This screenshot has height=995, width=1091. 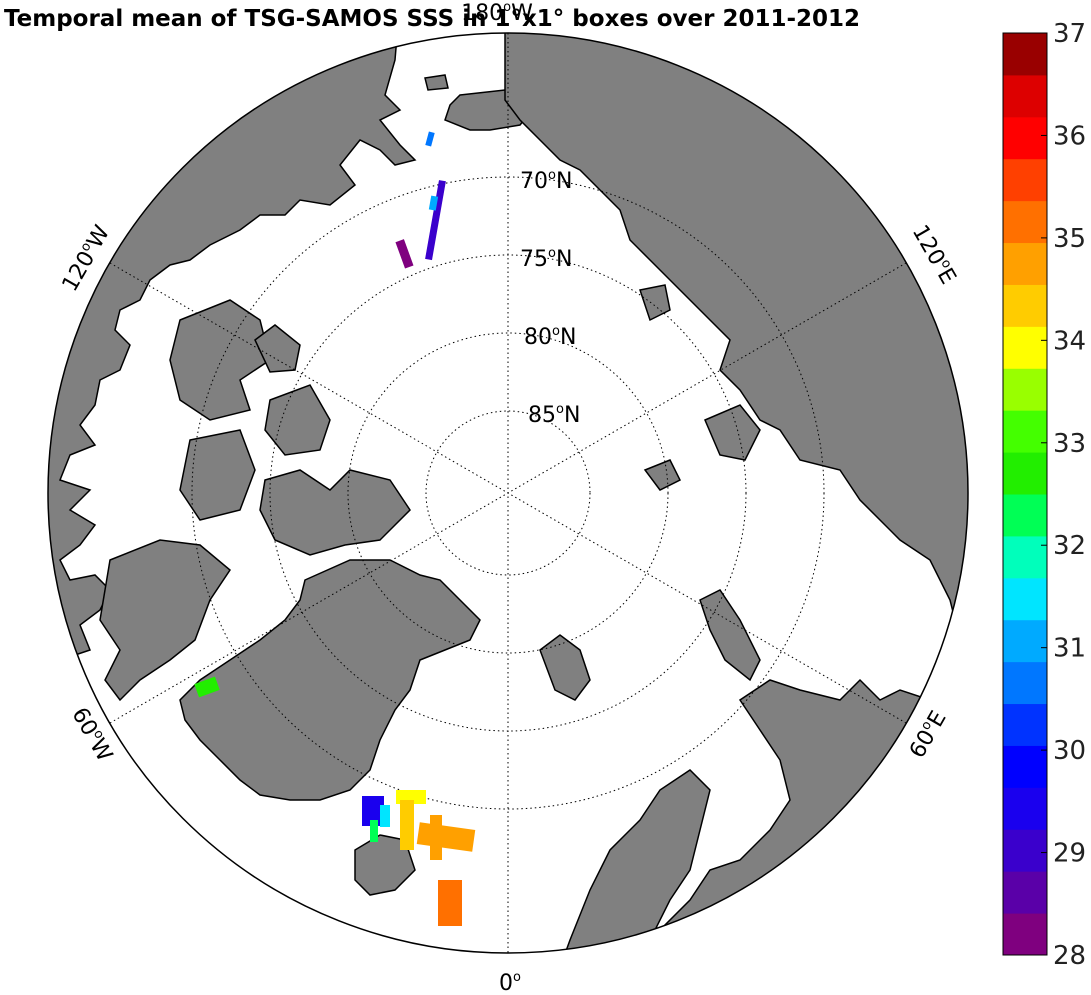 I want to click on lat-label-70: 70oN, so click(x=546, y=181).